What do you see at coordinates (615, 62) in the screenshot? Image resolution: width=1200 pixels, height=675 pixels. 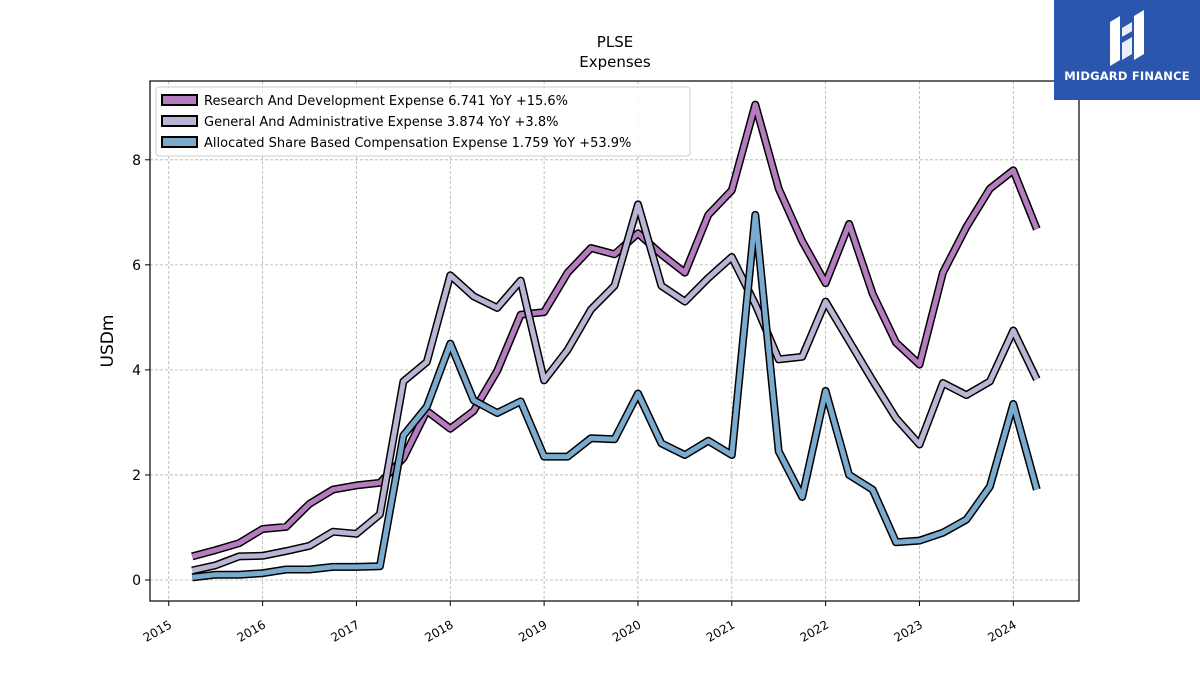 I see `chart-subtitle: Expenses` at bounding box center [615, 62].